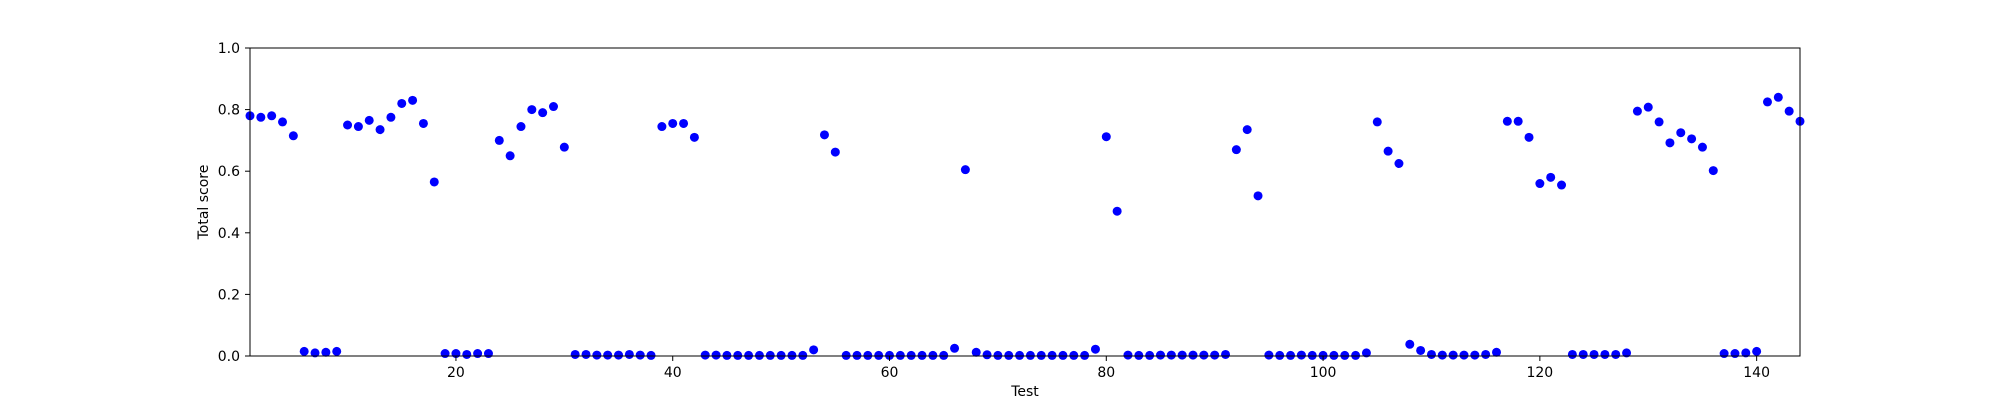  What do you see at coordinates (204, 203) in the screenshot?
I see `y-axis-title: Total score` at bounding box center [204, 203].